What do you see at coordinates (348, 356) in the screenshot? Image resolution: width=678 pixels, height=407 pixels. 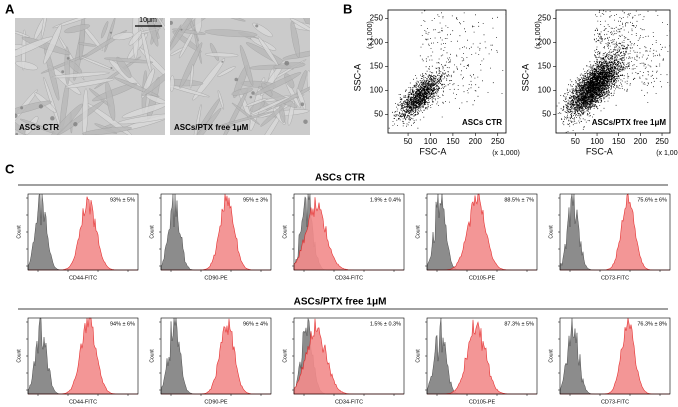 I see `marker-histogram` at bounding box center [348, 356].